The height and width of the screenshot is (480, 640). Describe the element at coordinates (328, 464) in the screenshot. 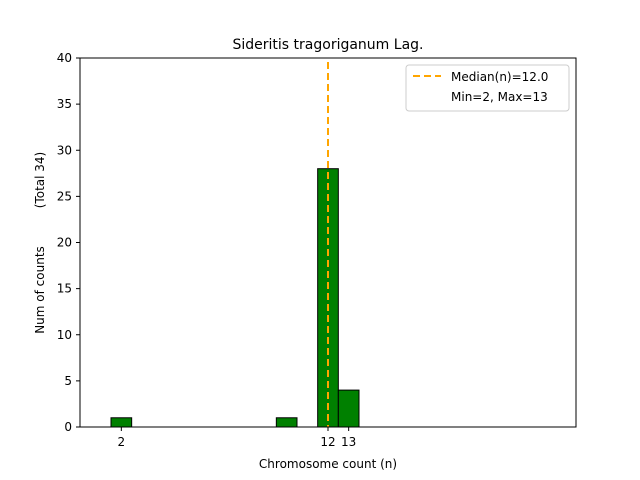

I see `x-axis-label: Chromosome count (n)` at that location.